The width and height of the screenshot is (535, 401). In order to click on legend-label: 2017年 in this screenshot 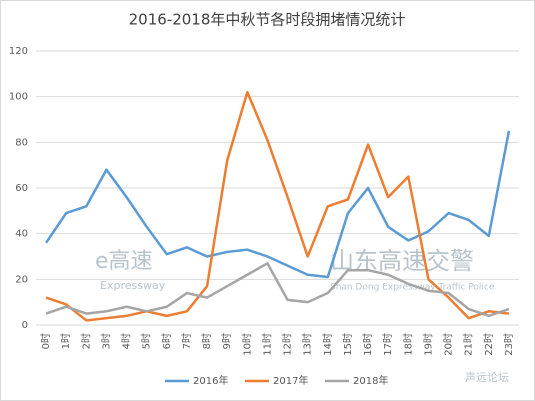, I will do `click(290, 380)`.